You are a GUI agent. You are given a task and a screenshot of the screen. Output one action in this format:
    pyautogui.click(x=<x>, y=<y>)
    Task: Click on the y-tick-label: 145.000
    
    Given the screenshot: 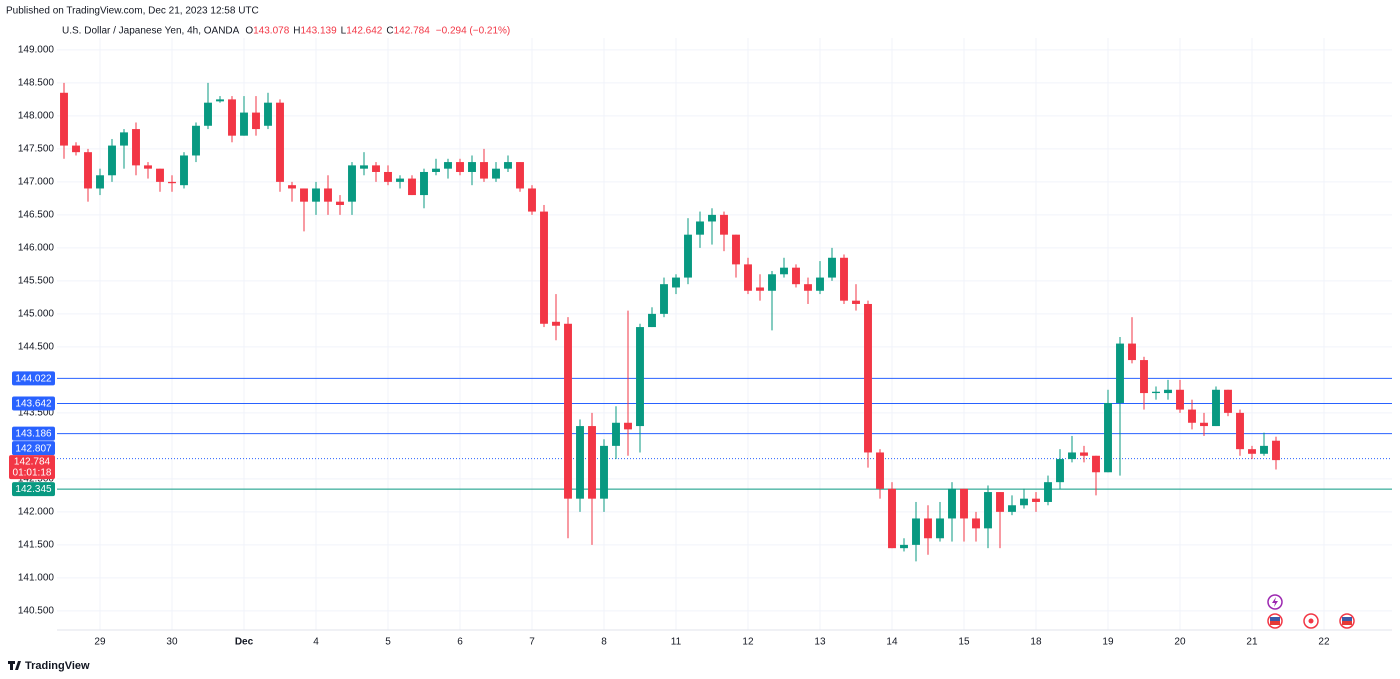 What is the action you would take?
    pyautogui.click(x=36, y=314)
    